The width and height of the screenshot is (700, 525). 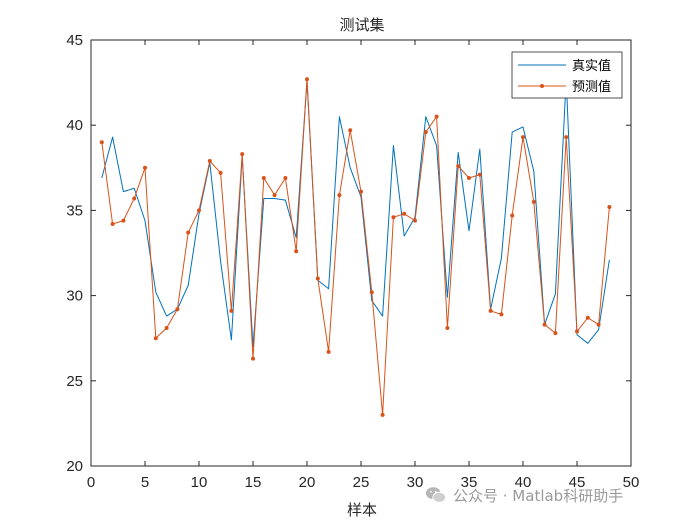 What do you see at coordinates (253, 482) in the screenshot?
I see `x-tick-label: 15` at bounding box center [253, 482].